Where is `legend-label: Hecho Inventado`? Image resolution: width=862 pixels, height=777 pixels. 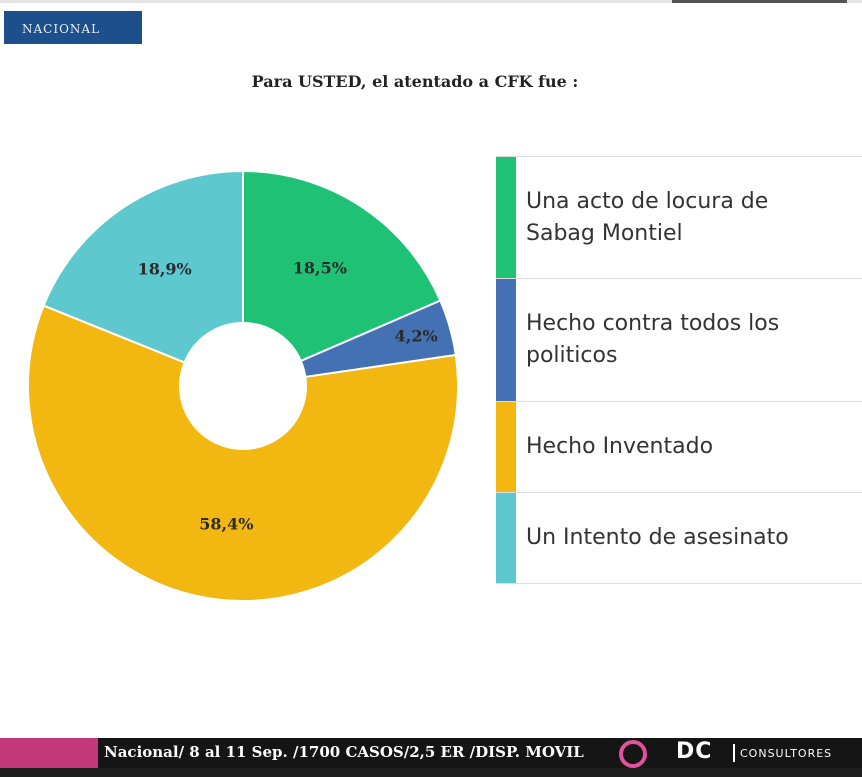 legend-label: Hecho Inventado is located at coordinates (620, 446).